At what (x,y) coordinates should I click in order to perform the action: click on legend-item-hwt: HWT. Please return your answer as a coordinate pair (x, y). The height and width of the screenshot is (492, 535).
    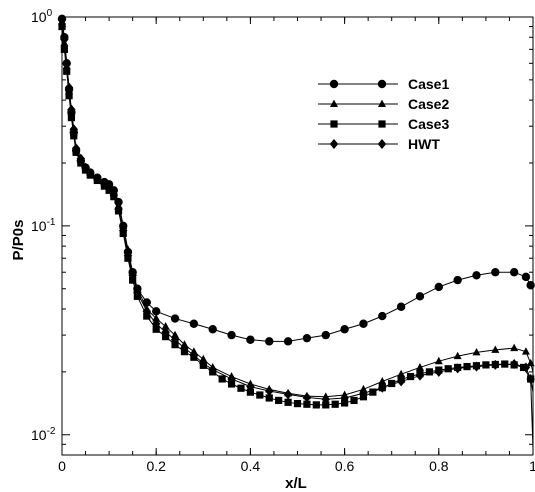
    Looking at the image, I should click on (379, 144).